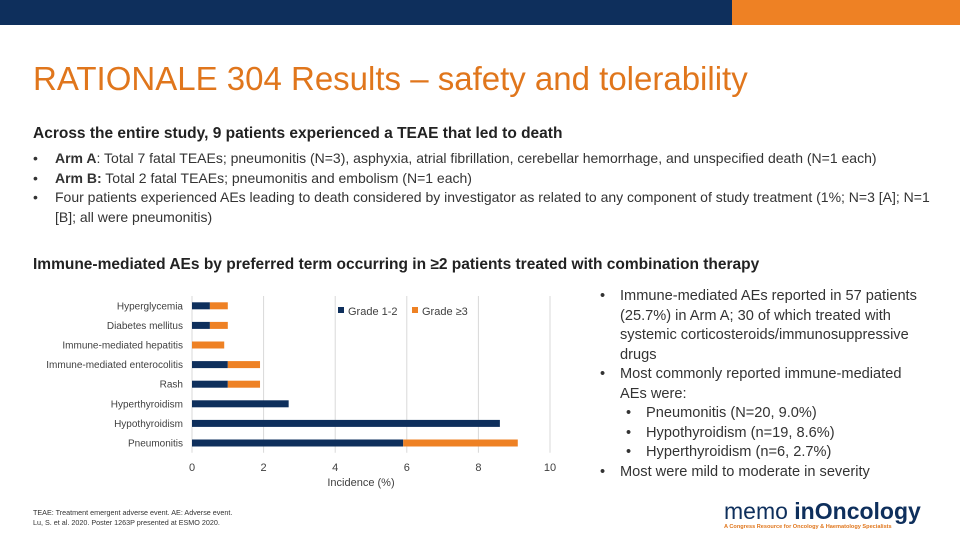  Describe the element at coordinates (360, 483) in the screenshot. I see `x-axis-label: Incidence (%)` at that location.